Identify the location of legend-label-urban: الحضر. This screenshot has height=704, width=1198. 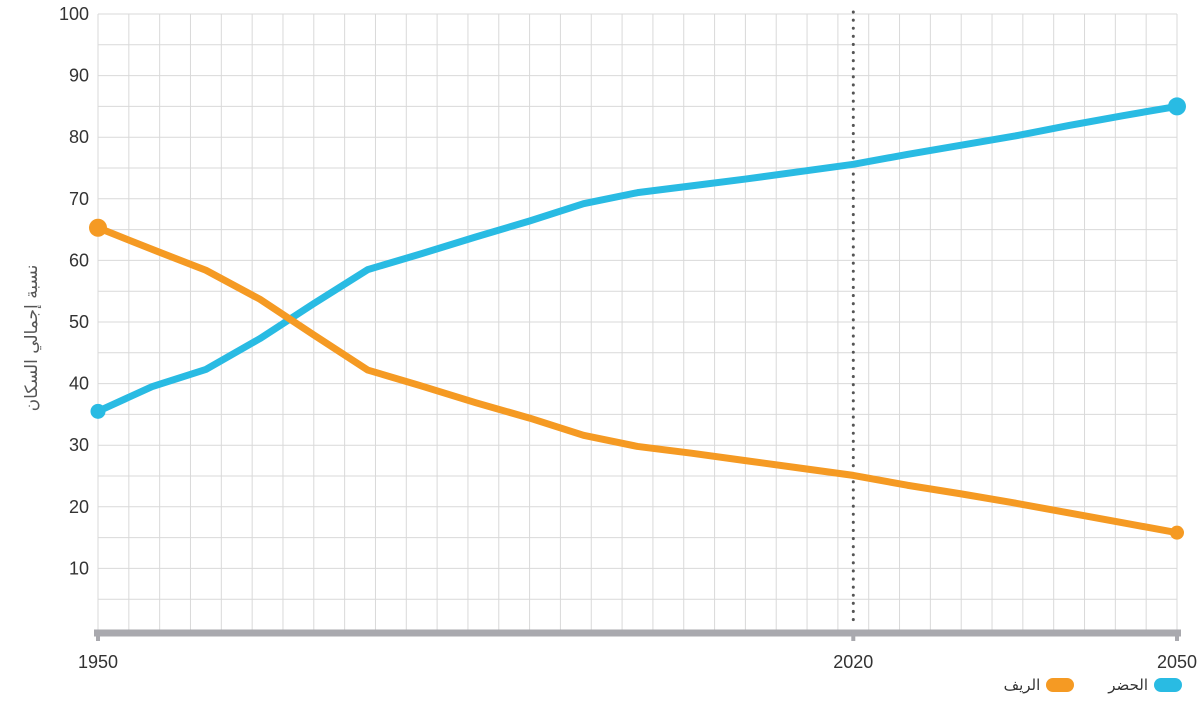
(1128, 685).